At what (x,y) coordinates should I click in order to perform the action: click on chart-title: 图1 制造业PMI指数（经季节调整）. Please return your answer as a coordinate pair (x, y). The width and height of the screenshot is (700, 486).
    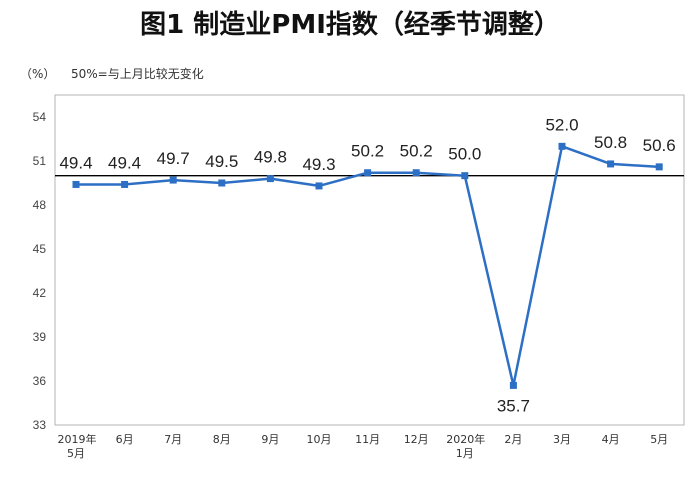
    Looking at the image, I should click on (350, 24).